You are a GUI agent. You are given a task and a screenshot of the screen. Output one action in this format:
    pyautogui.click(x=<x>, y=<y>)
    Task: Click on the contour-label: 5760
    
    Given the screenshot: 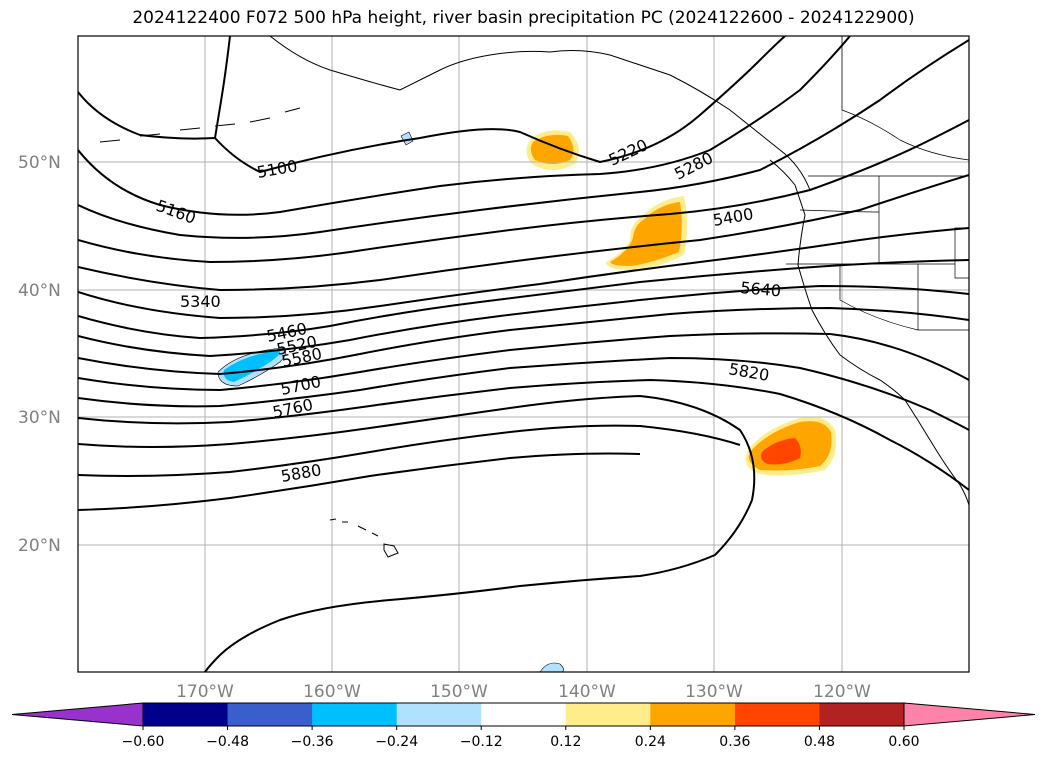 What is the action you would take?
    pyautogui.click(x=293, y=408)
    